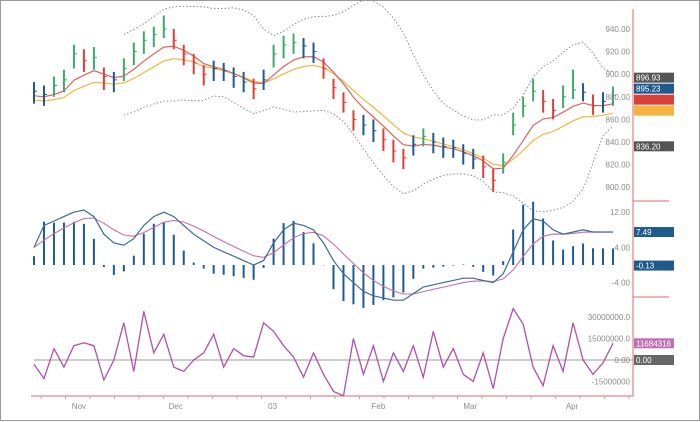  Describe the element at coordinates (648, 146) in the screenshot. I see `value-label-text: 836.20` at that location.